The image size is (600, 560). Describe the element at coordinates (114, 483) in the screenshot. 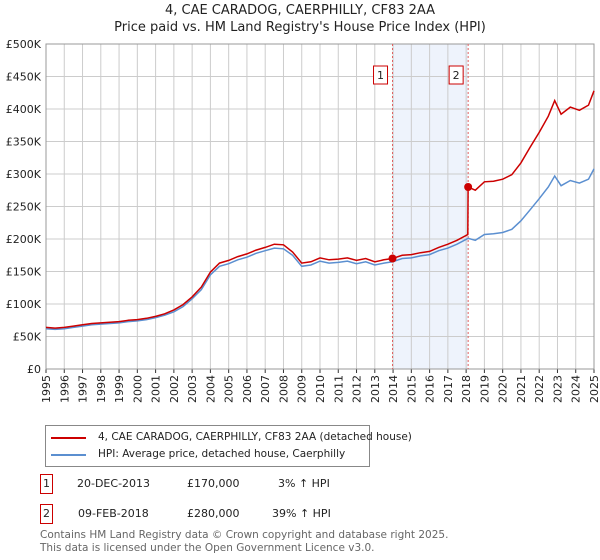

I see `transaction-date: 20-DEC-2013` at that location.